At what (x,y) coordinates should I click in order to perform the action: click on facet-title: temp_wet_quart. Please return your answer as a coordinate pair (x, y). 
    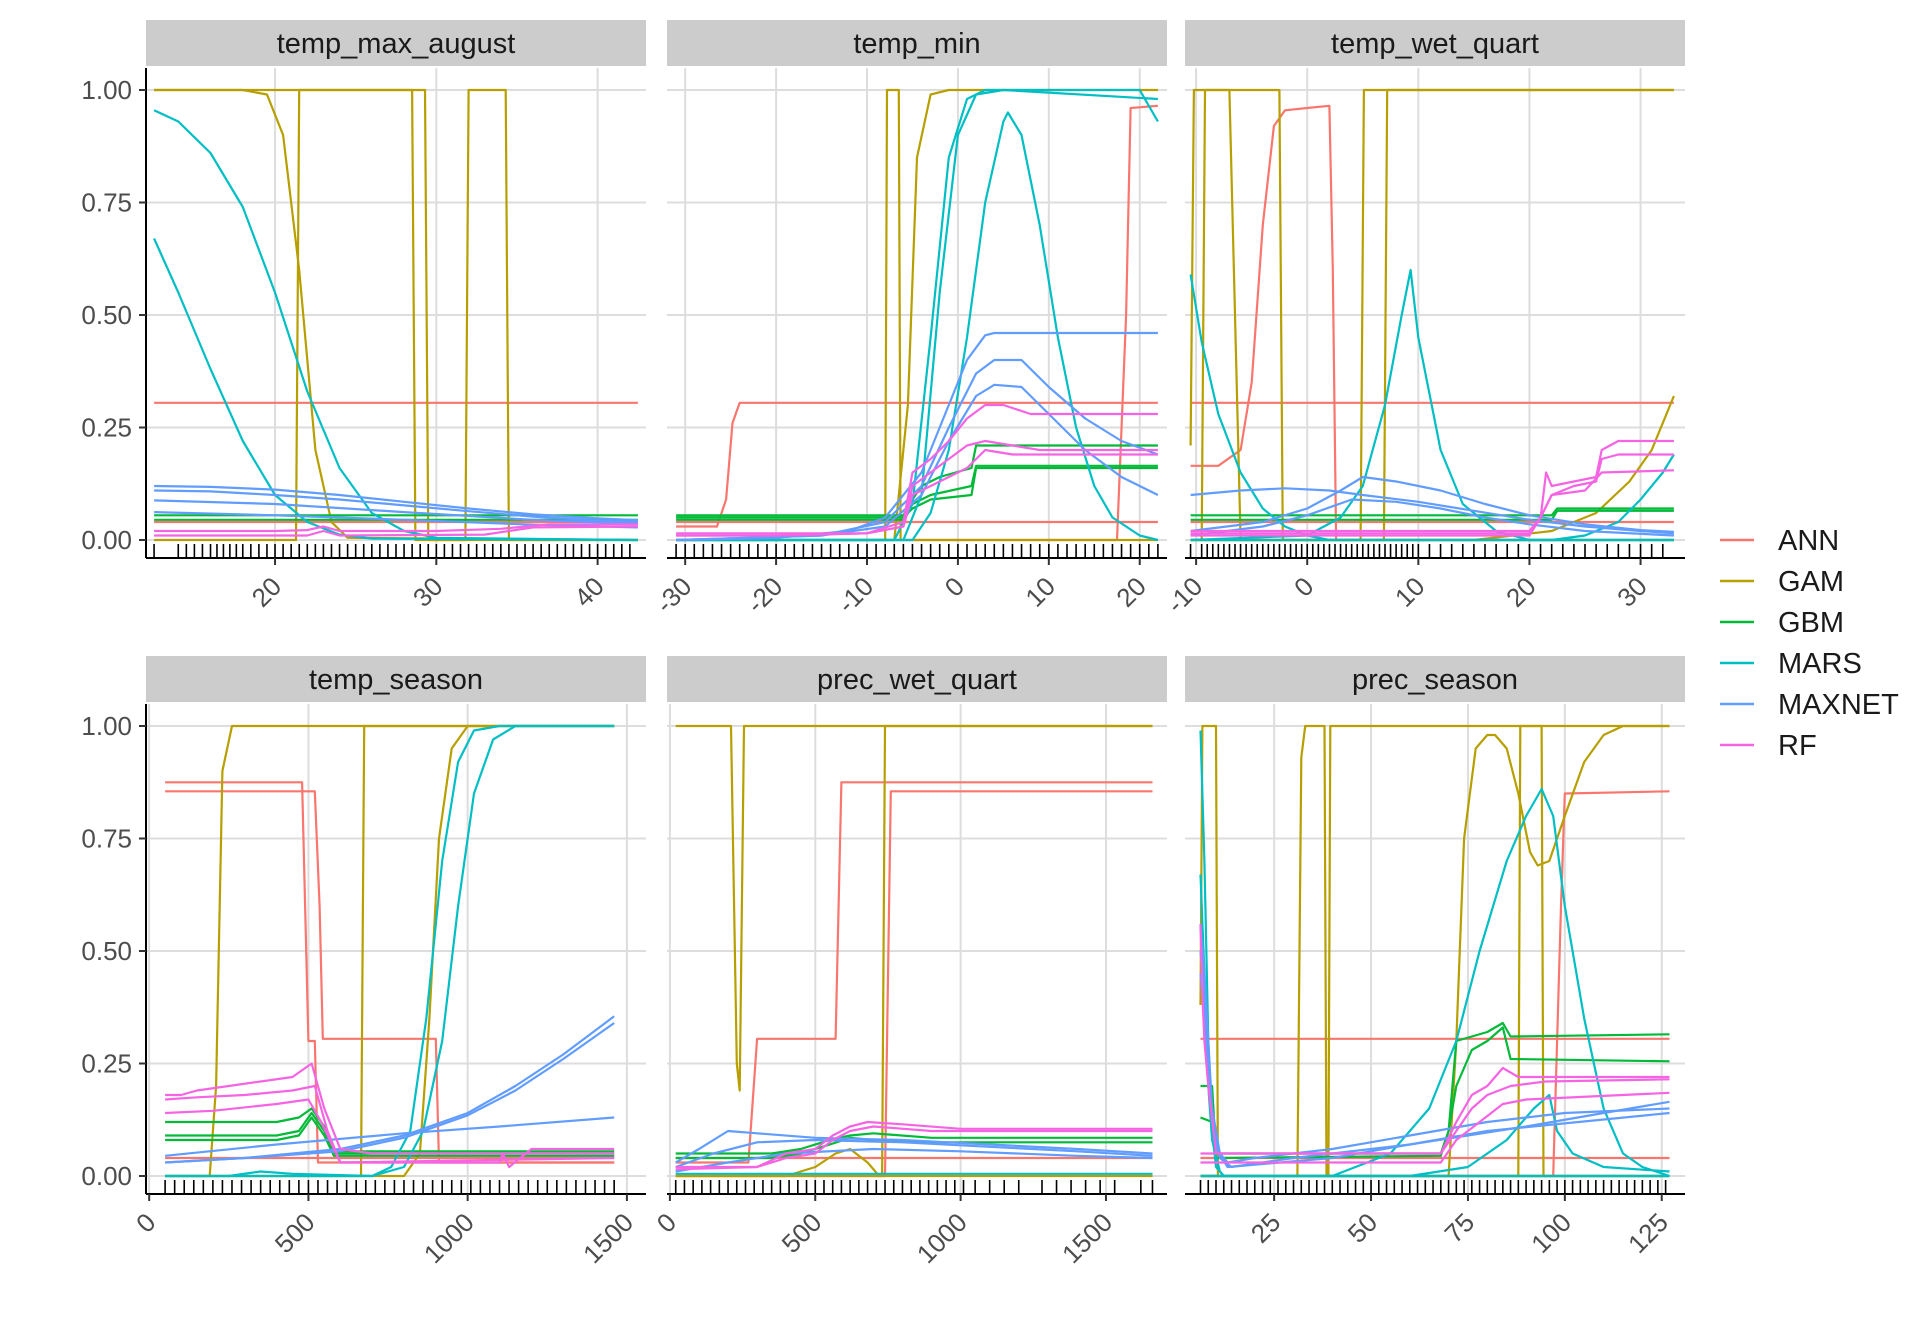
    Looking at the image, I should click on (1435, 44).